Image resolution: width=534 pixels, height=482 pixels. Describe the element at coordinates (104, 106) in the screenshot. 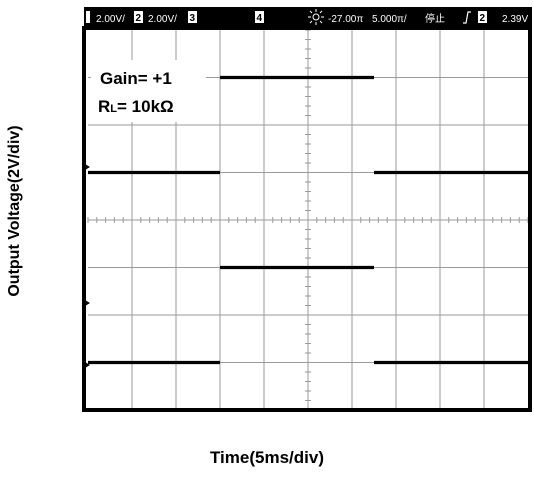

I see `rl-prefix: R` at that location.